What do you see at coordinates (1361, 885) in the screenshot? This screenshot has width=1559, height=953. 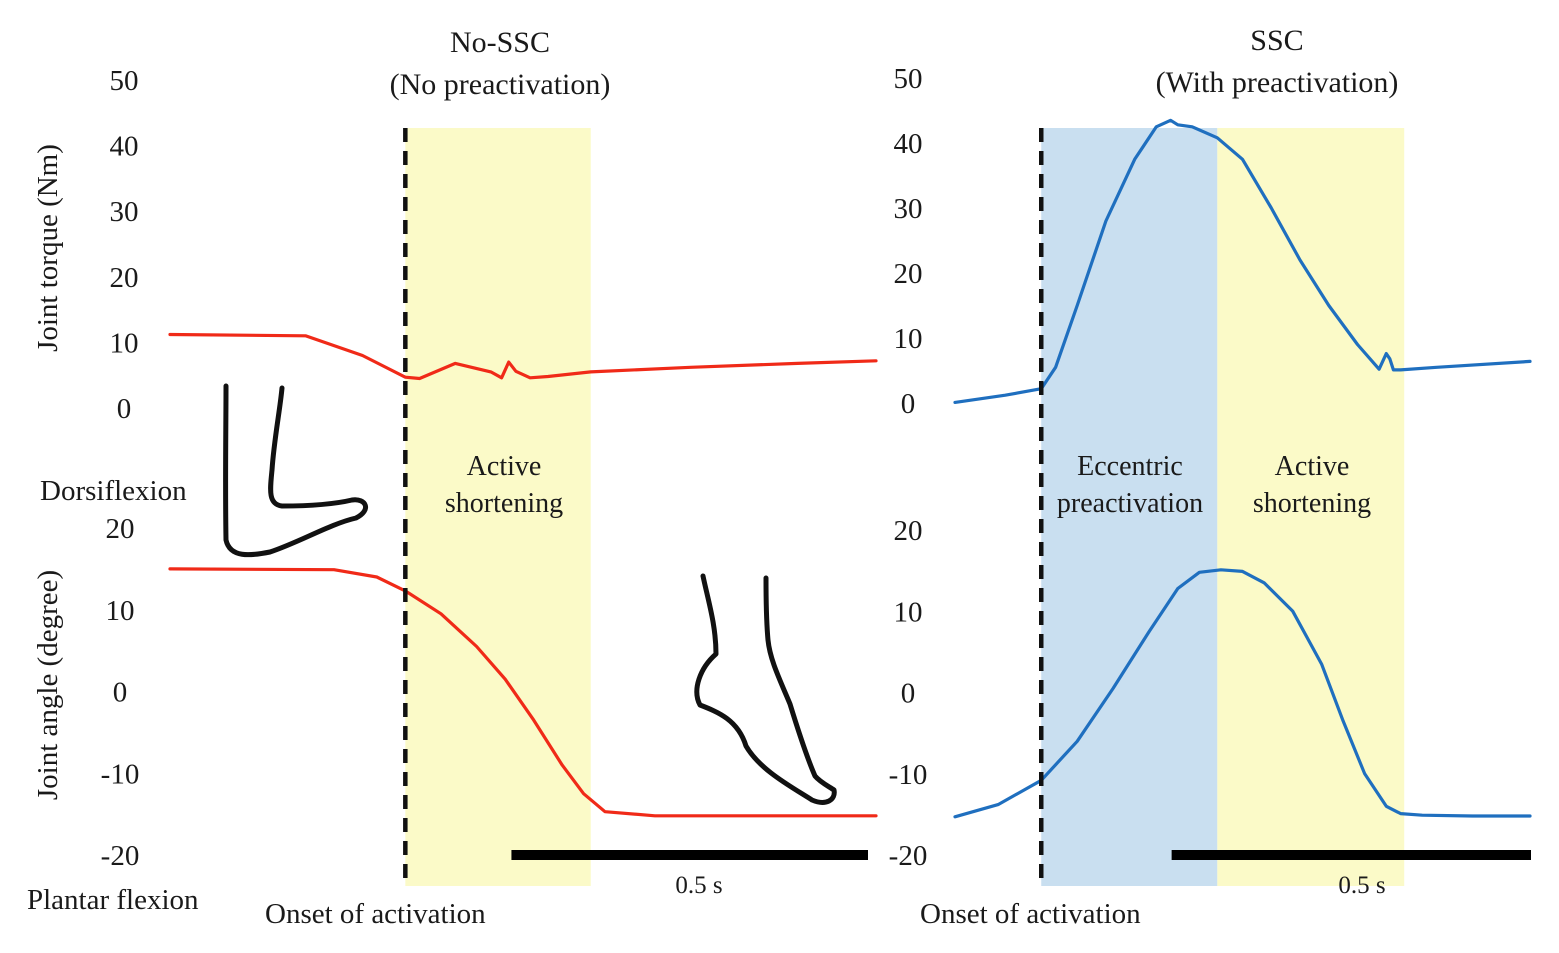 I see `ssc-scale-label: 0.5 s` at bounding box center [1361, 885].